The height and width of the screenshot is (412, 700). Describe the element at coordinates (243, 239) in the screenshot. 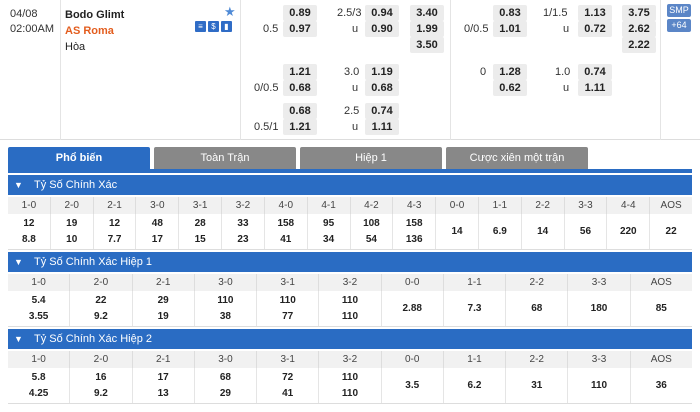

I see `odds-value: 23` at that location.